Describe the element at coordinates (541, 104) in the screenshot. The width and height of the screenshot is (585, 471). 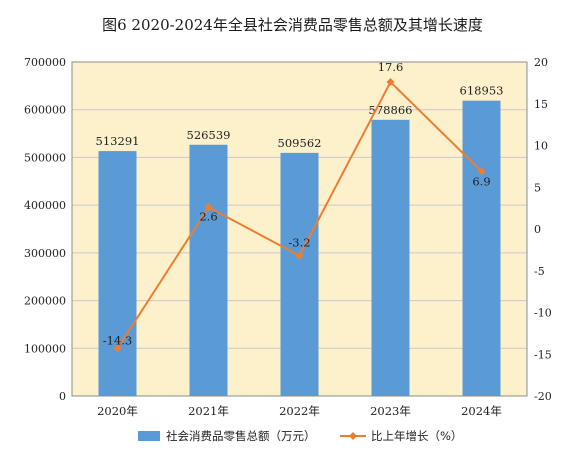
I see `y2-tick-label: 15` at that location.